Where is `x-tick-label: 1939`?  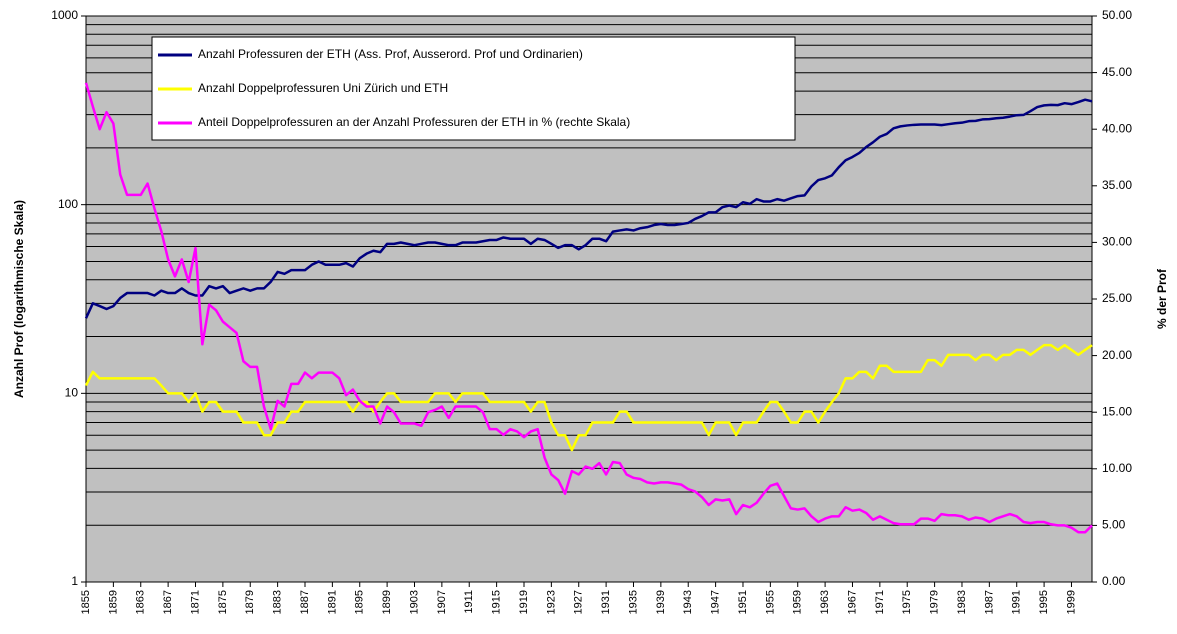 x-tick-label: 1939 is located at coordinates (661, 602).